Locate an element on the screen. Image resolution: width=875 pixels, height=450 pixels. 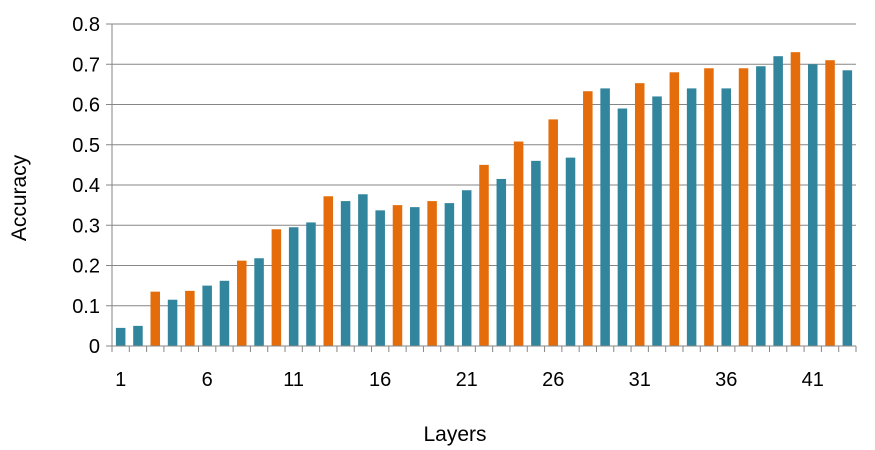
x-tick-label: 36 is located at coordinates (726, 380).